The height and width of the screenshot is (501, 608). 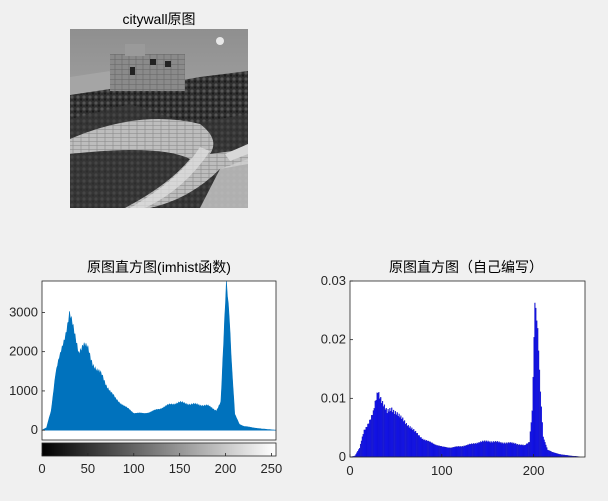 What do you see at coordinates (467, 369) in the screenshot?
I see `custom-axes-frame` at bounding box center [467, 369].